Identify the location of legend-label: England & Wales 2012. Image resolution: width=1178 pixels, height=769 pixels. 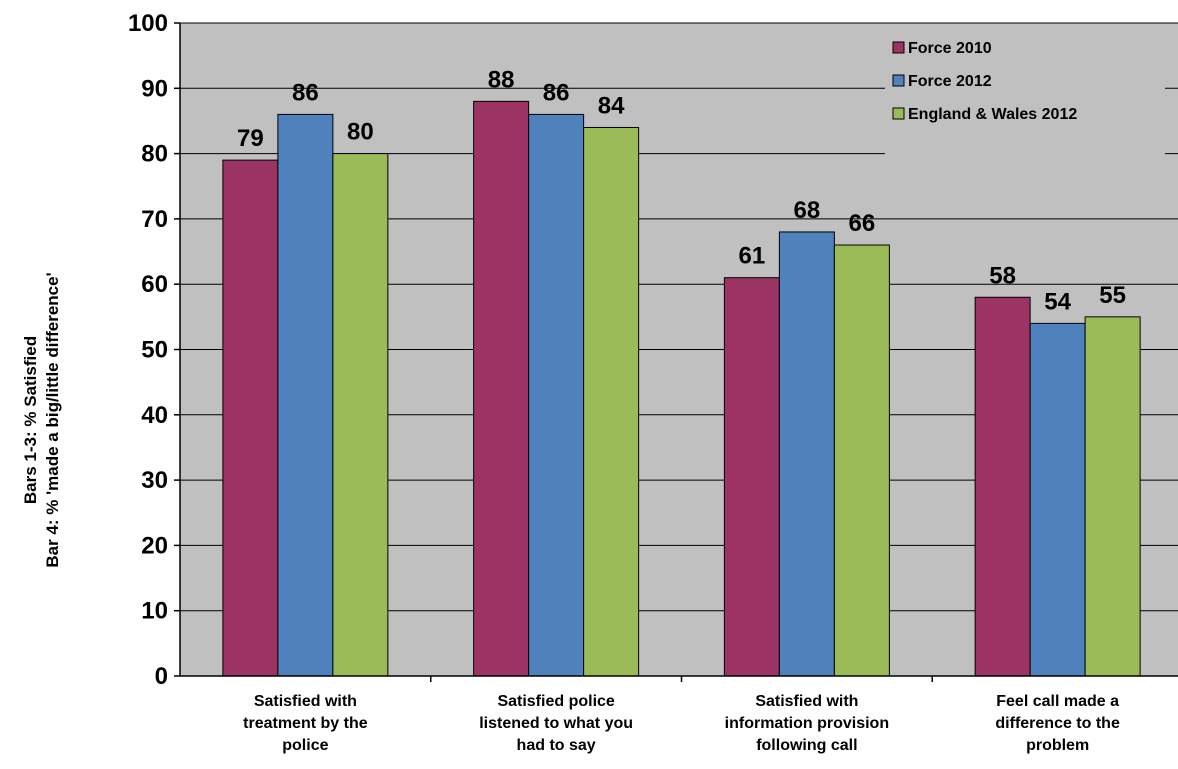
(992, 114).